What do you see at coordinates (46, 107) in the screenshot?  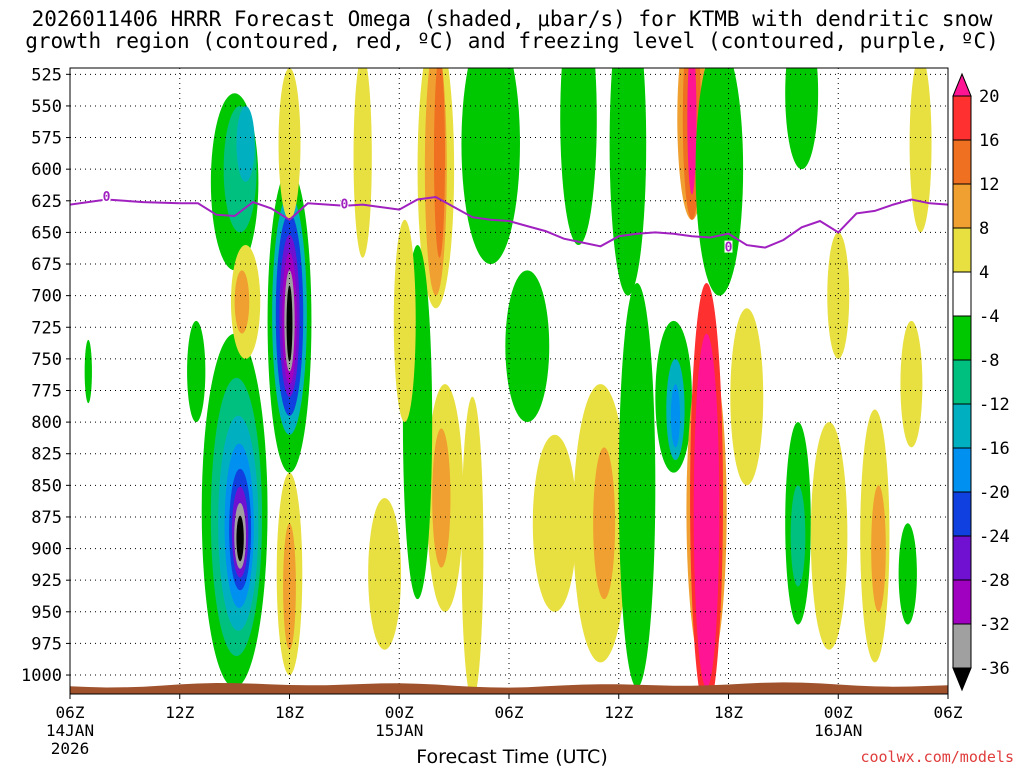 I see `y-tick-label-550: 550` at bounding box center [46, 107].